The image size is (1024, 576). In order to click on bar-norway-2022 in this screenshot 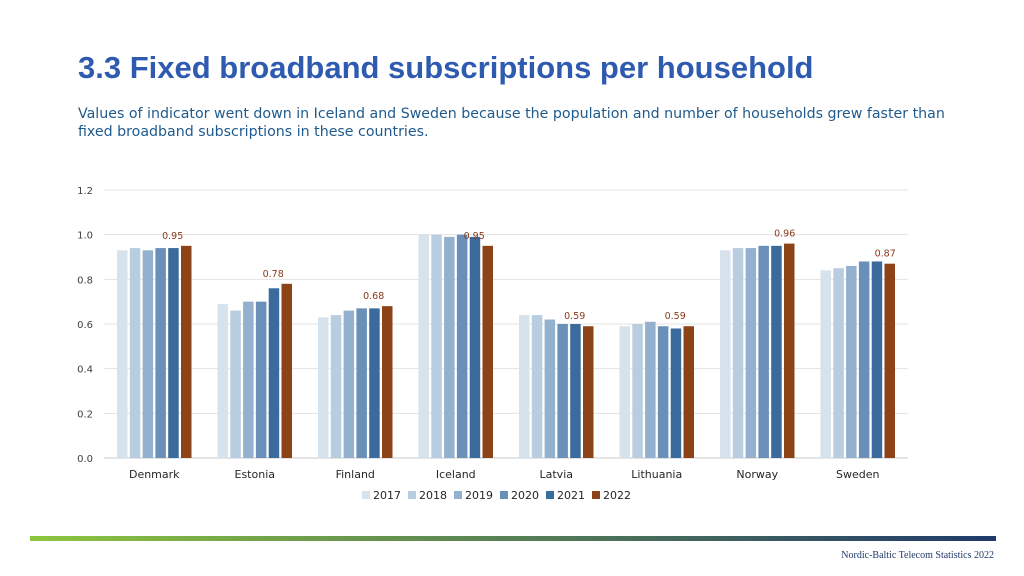, I will do `click(789, 350)`.